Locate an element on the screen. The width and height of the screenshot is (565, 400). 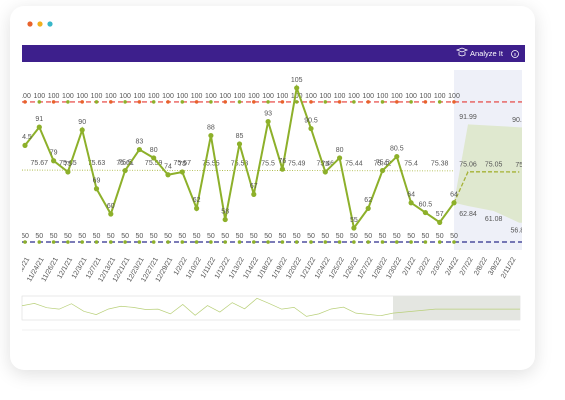
mean-label: 75.46 is located at coordinates (326, 164).